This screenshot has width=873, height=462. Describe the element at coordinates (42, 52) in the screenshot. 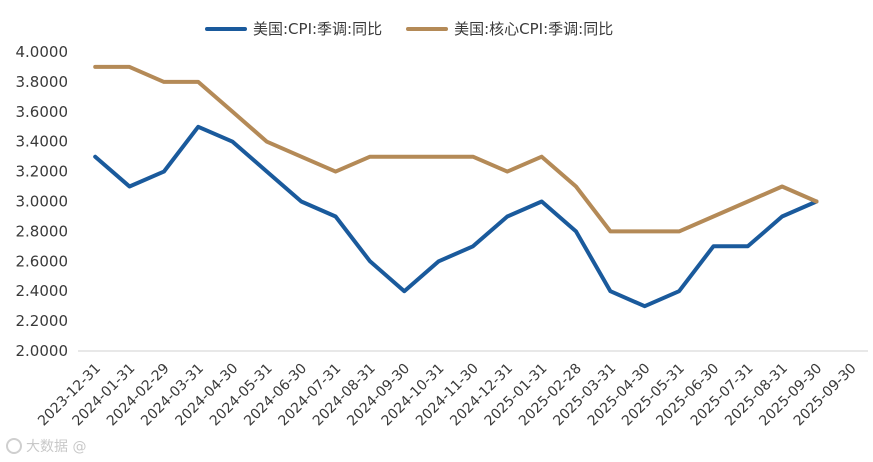

I see `y-tick-label: 4.0000` at that location.